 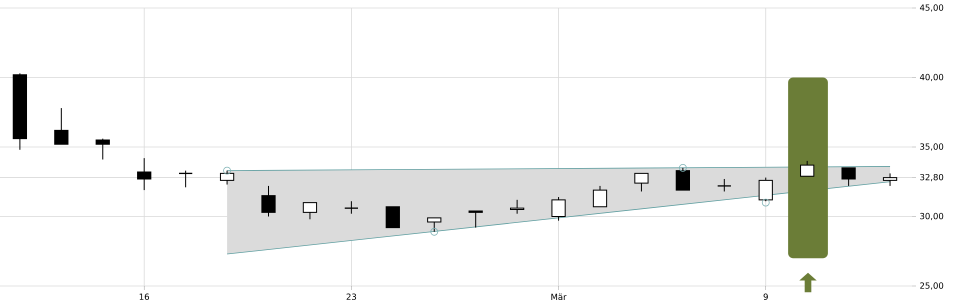 I want to click on y-tick-label: 25,00, so click(x=932, y=286).